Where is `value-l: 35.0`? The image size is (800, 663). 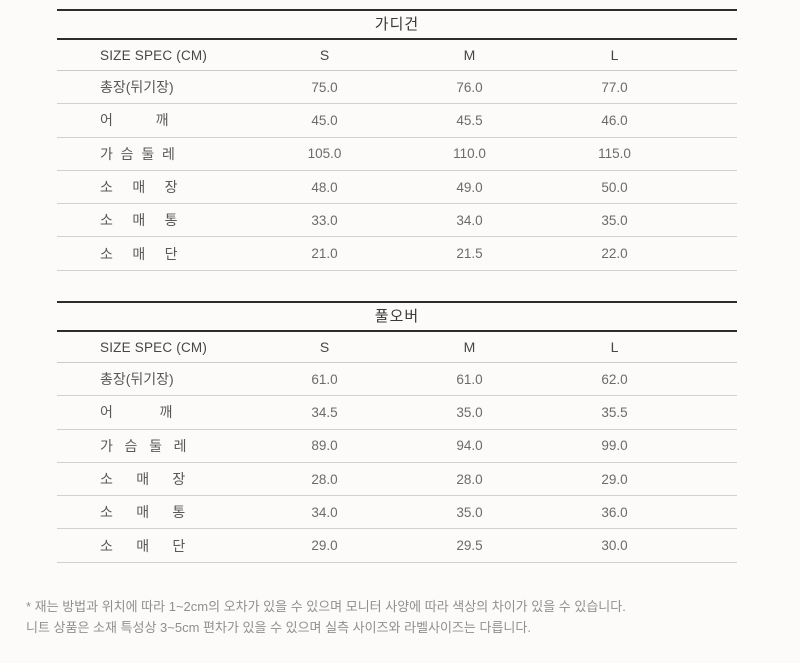 value-l: 35.0 is located at coordinates (614, 220).